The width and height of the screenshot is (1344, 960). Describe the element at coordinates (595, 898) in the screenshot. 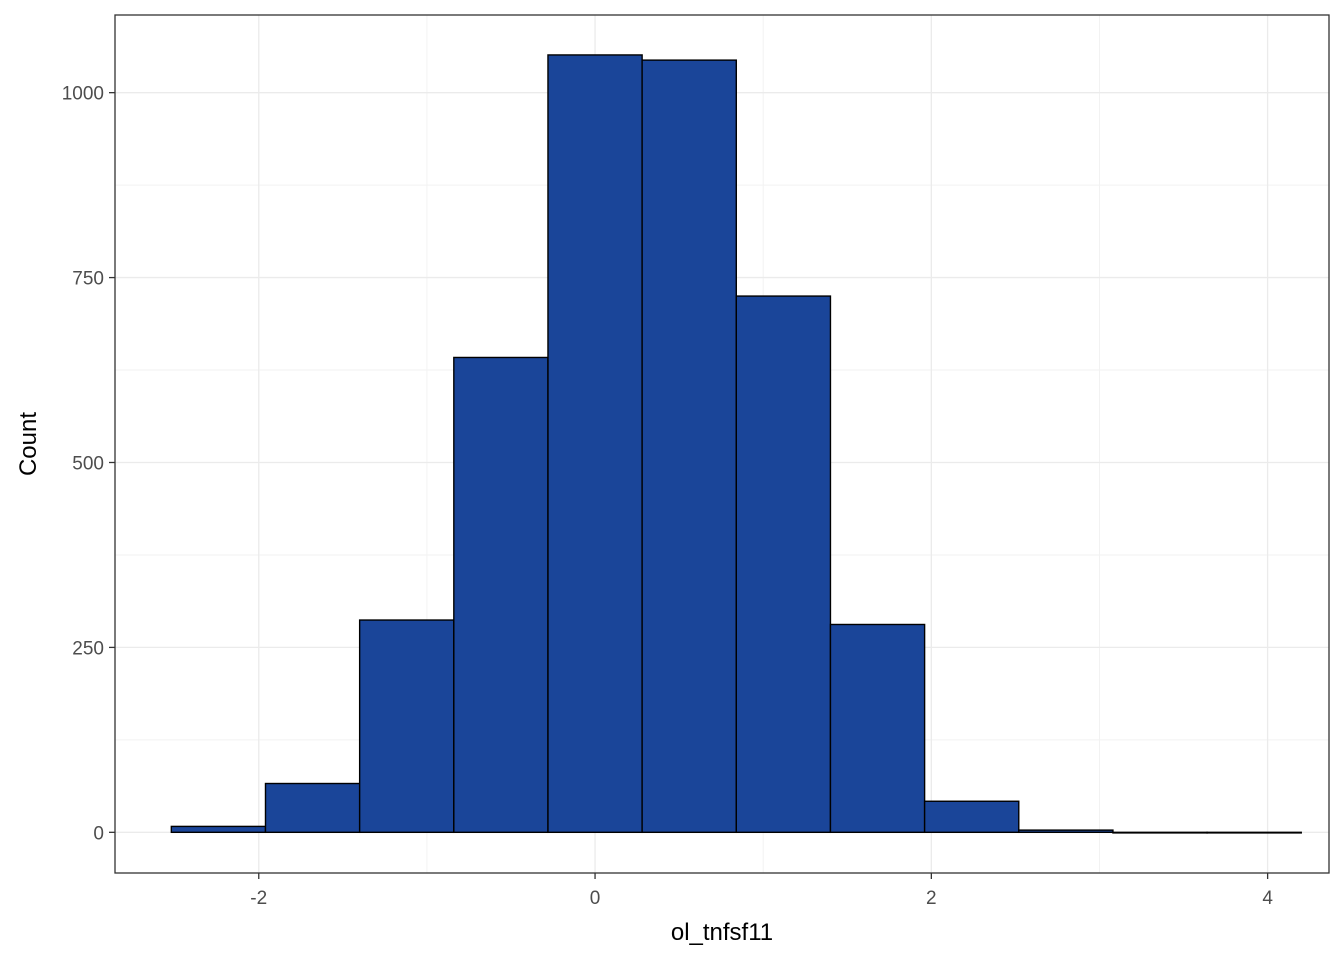

I see `x-tick-label: 0` at that location.